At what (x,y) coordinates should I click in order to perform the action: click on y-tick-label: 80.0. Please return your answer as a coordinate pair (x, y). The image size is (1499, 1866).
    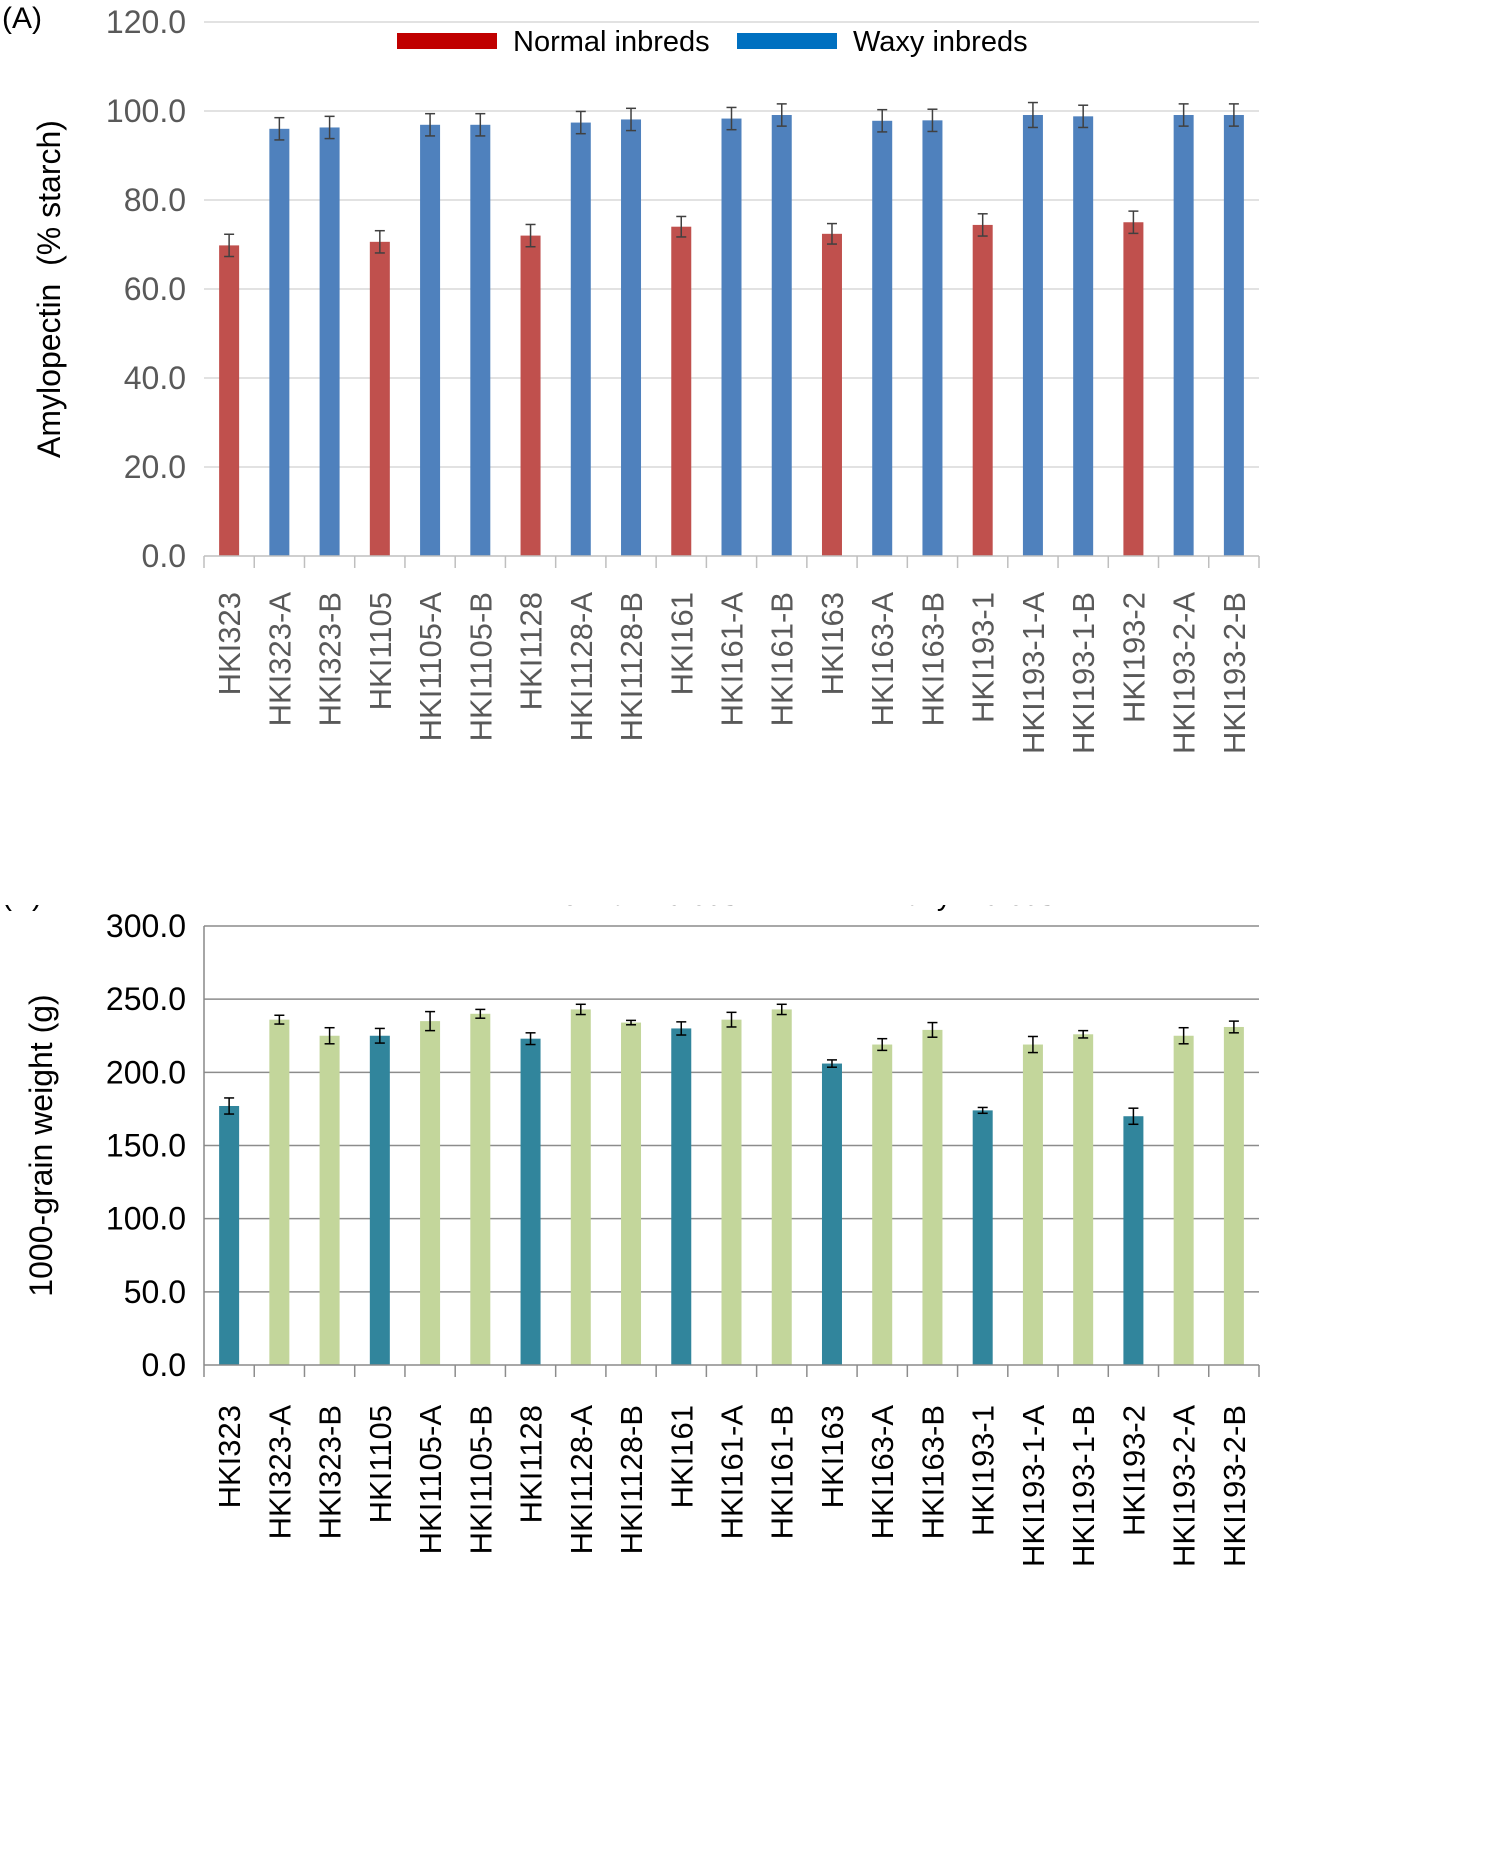
    Looking at the image, I should click on (155, 200).